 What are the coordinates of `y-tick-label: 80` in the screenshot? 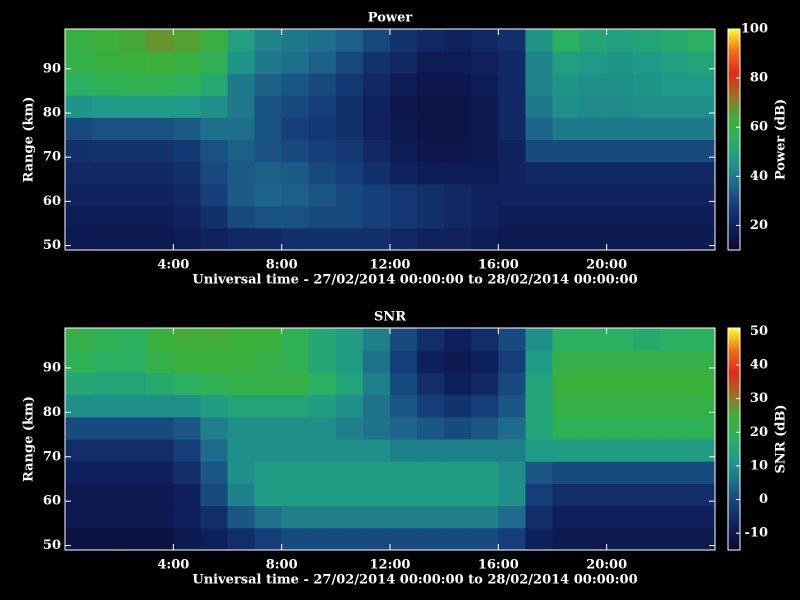 It's located at (52, 412).